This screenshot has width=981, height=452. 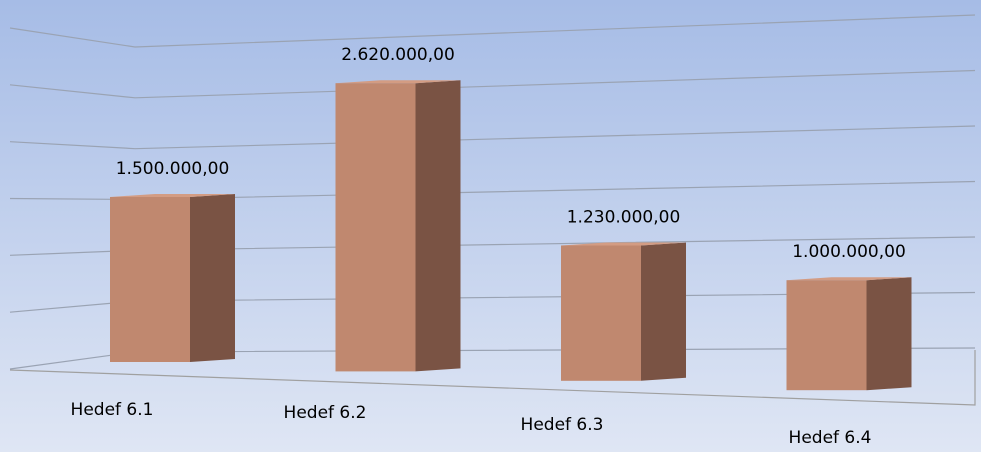 I want to click on x-tick-label: Hedef 6.2, so click(x=325, y=413).